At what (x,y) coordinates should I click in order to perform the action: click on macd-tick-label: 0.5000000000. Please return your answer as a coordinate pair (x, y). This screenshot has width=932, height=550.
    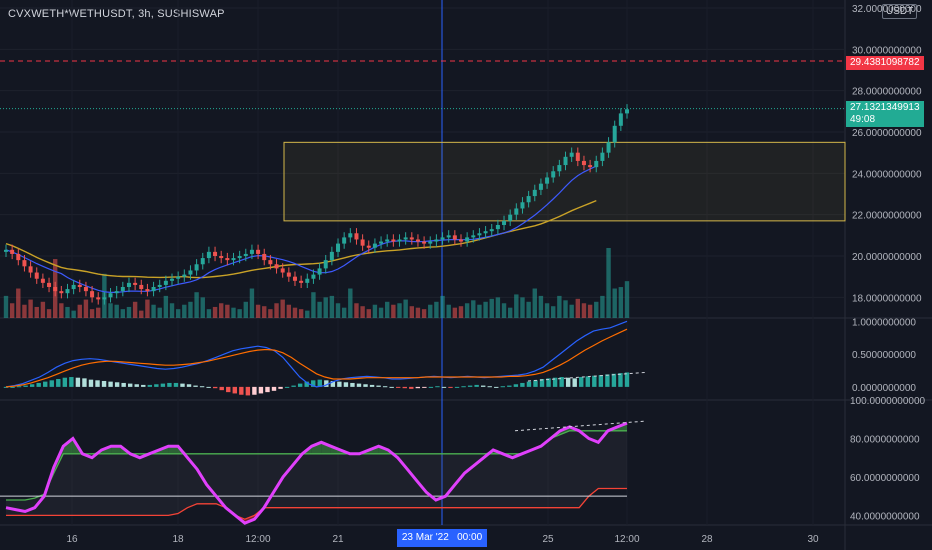
    Looking at the image, I should click on (884, 355).